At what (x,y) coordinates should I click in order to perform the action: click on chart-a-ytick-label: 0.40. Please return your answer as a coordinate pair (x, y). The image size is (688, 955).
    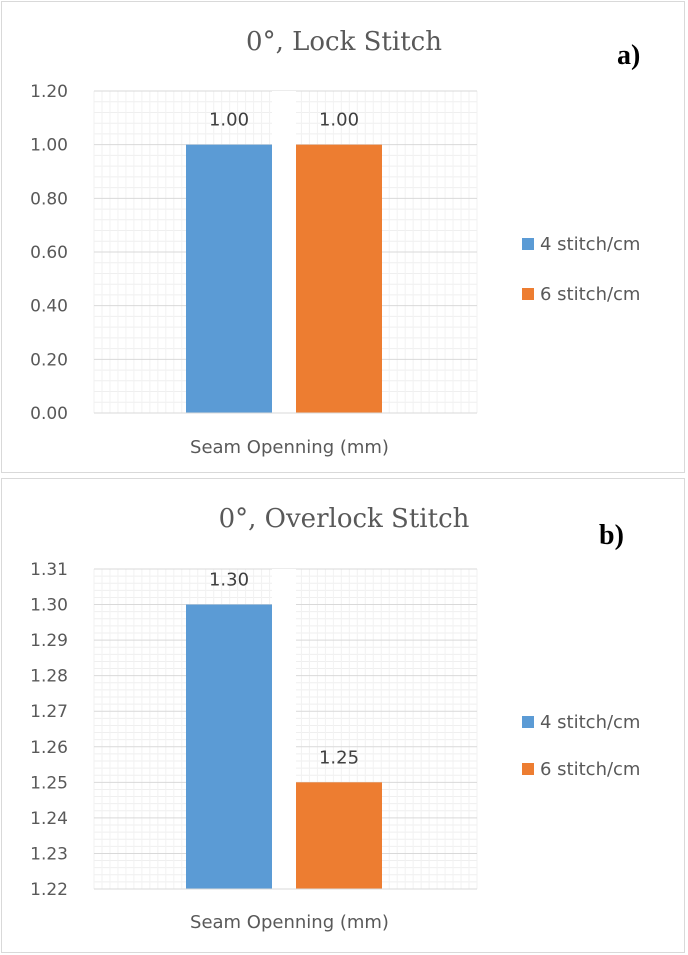
    Looking at the image, I should click on (49, 307).